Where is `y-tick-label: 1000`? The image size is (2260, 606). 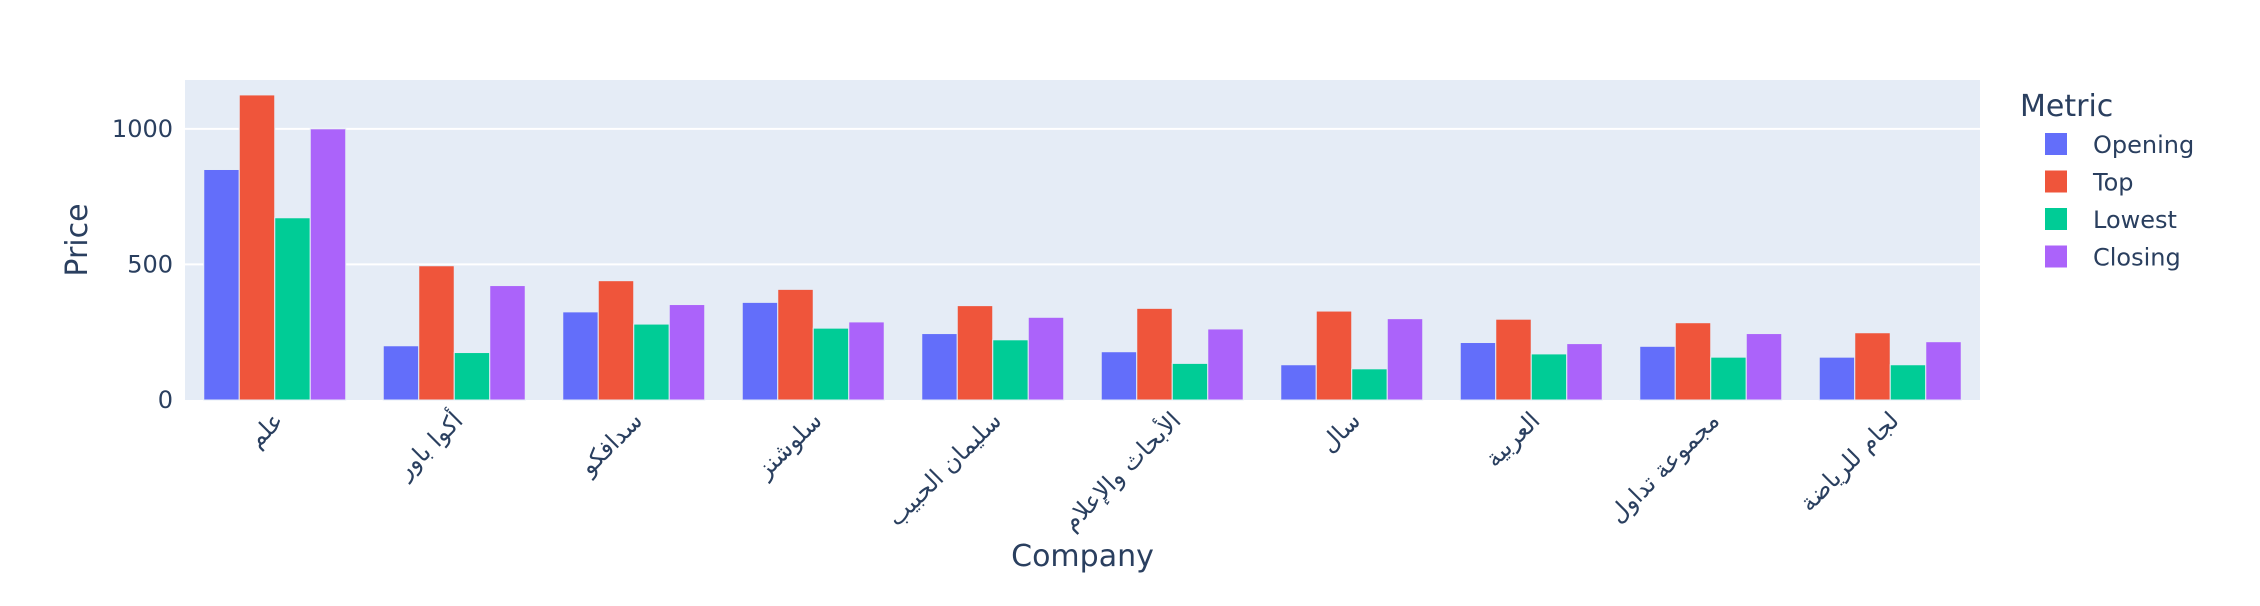 y-tick-label: 1000 is located at coordinates (142, 129).